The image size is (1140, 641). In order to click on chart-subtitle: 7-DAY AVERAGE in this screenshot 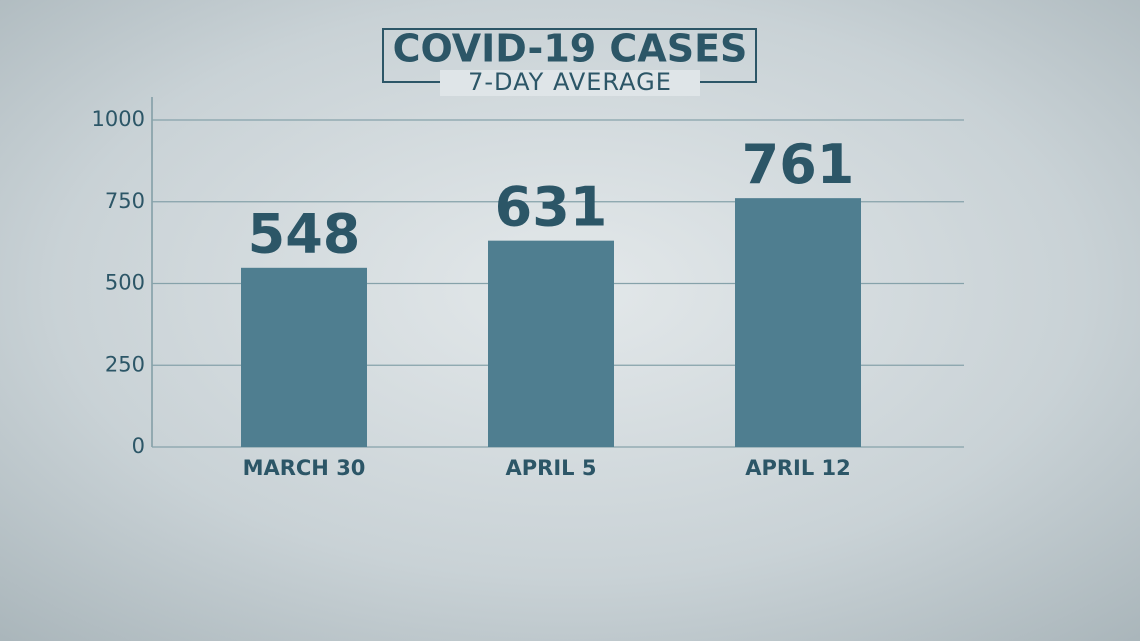, I will do `click(570, 82)`.